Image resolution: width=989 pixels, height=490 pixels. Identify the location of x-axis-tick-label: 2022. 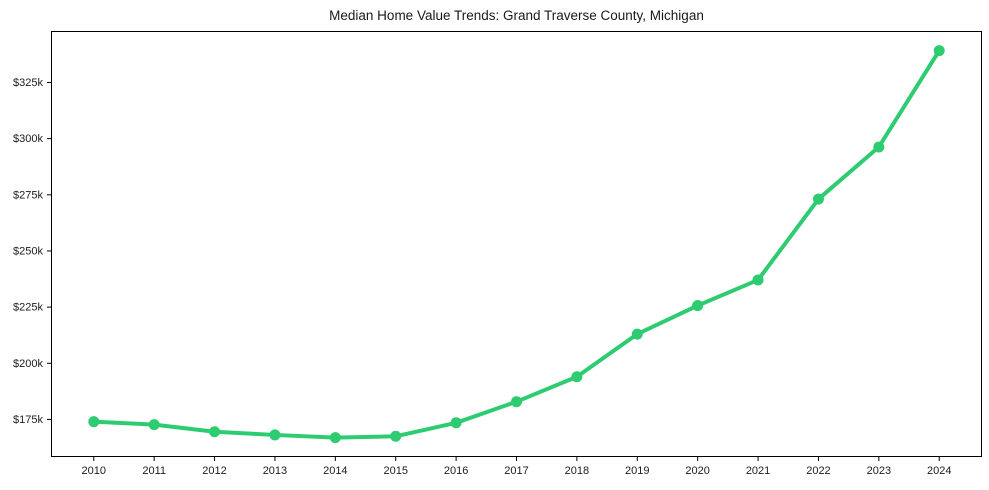
(818, 471).